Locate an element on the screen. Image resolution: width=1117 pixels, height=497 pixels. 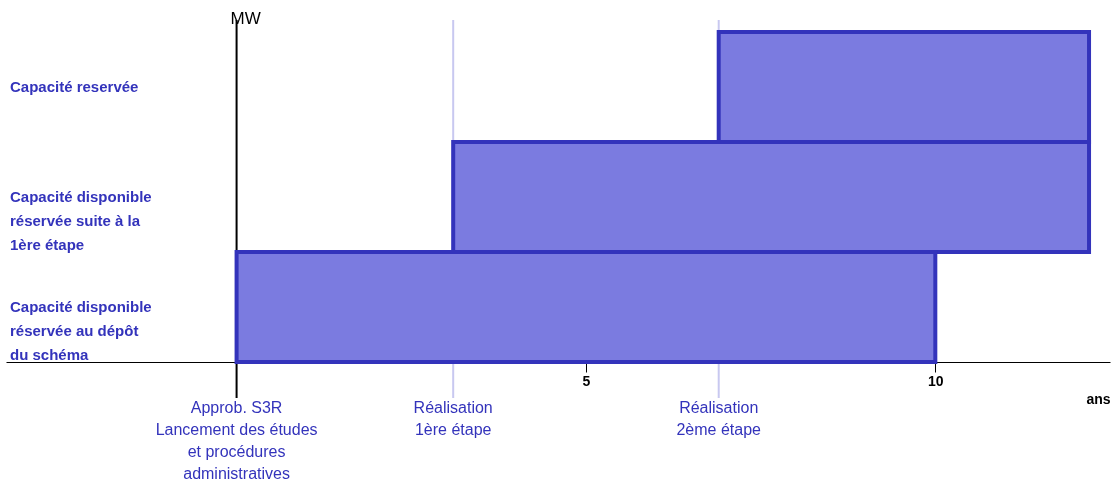
y-tick-label: Capacité disponible réservée suite à la 1ère étape is located at coordinates (81, 221).